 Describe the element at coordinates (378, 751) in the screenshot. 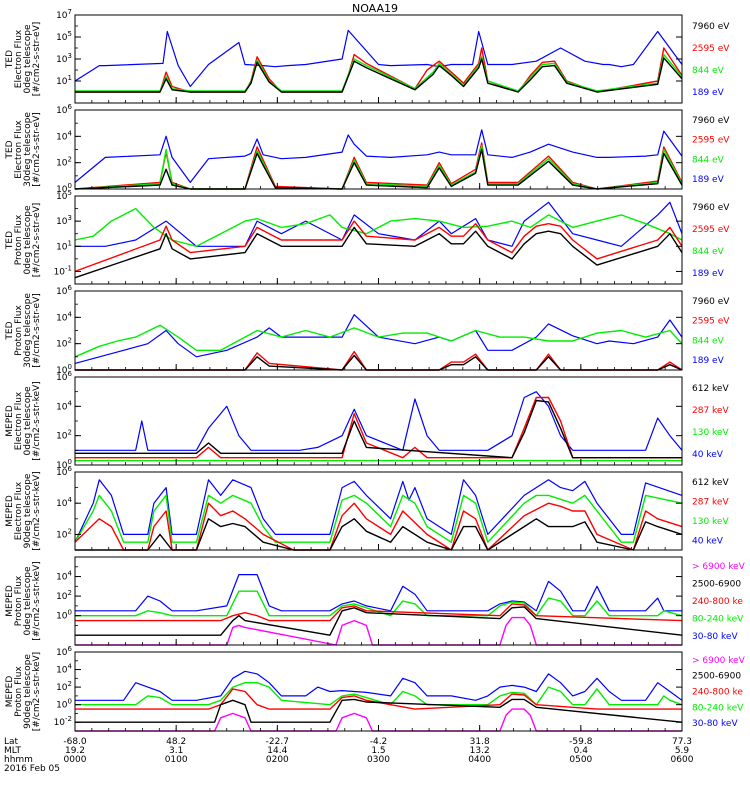

I see `x-tick-mlt: 1.5` at that location.